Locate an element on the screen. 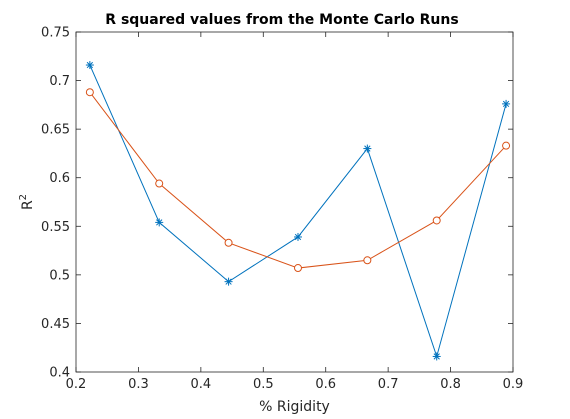  x-tick-label: 0.5 is located at coordinates (263, 384).